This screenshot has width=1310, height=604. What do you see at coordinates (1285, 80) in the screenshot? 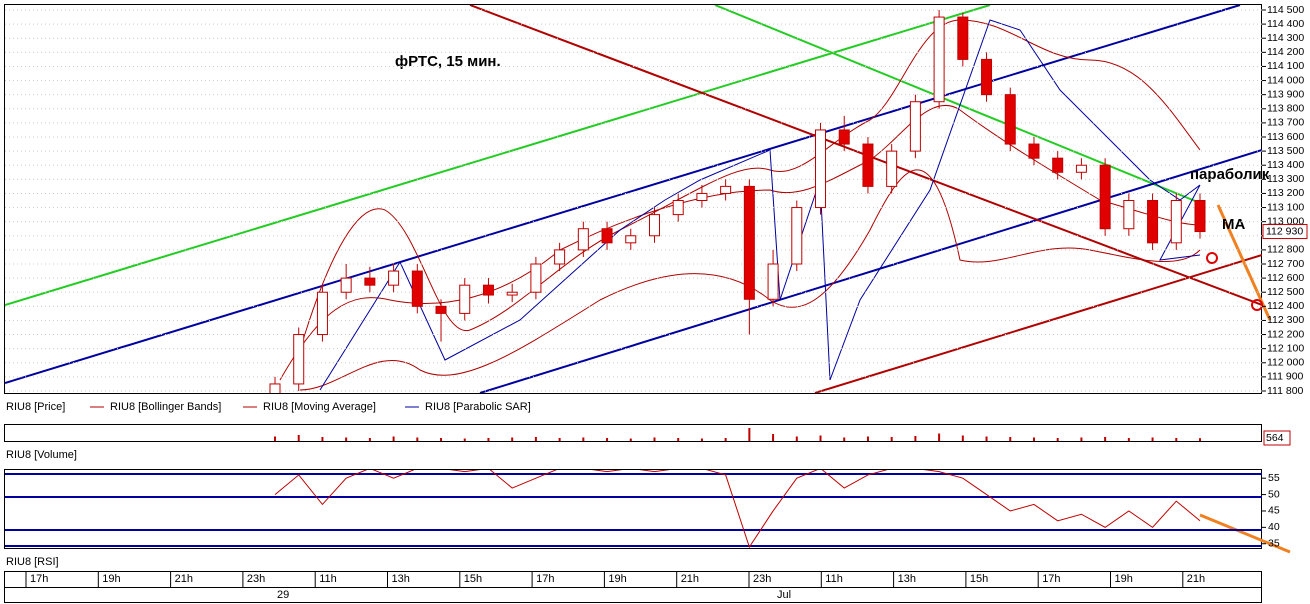
I see `y-tick-label: 114 000` at bounding box center [1285, 80].